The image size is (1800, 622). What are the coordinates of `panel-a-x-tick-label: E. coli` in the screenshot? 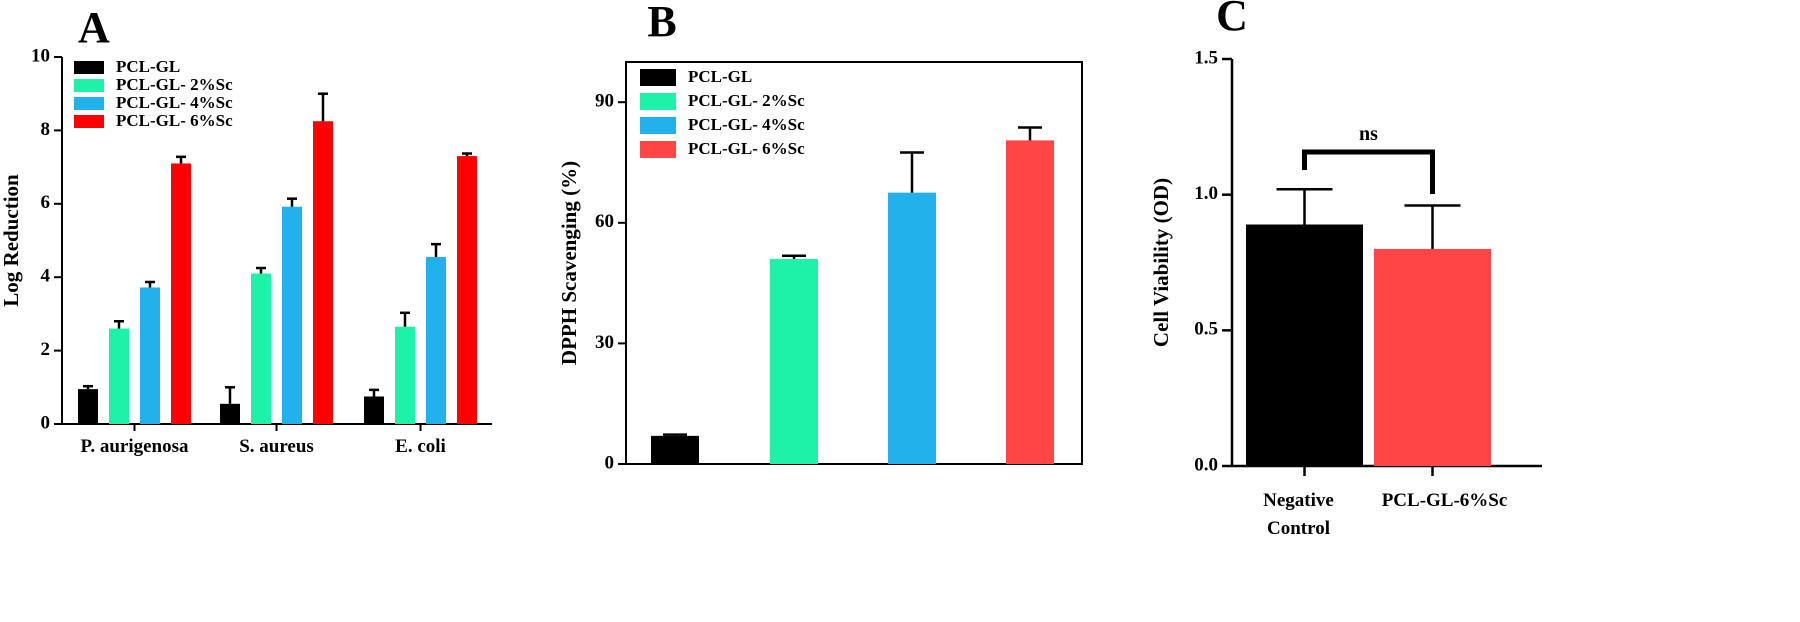 It's located at (420, 446).